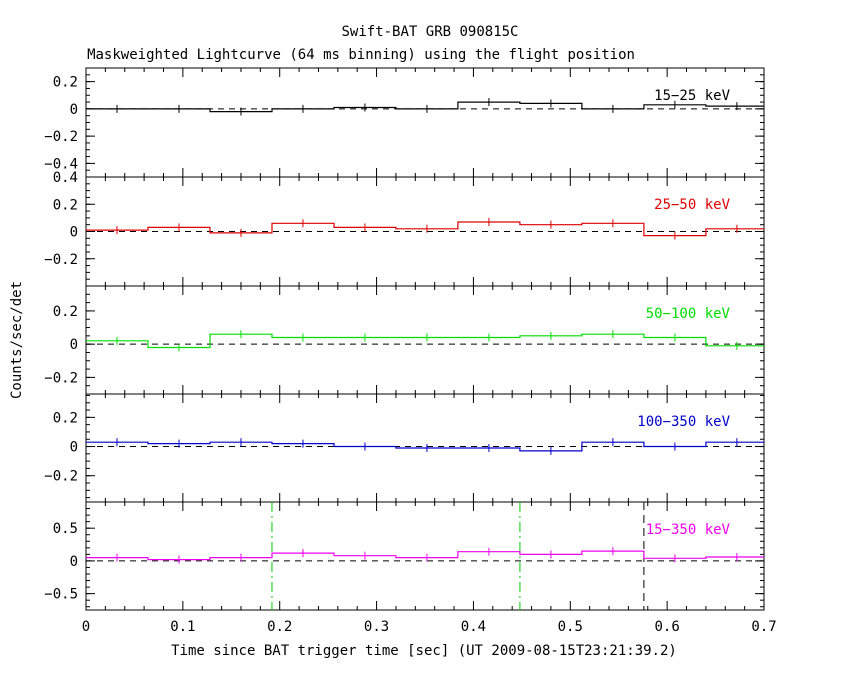  I want to click on band-label: 50−100 keV, so click(688, 314).